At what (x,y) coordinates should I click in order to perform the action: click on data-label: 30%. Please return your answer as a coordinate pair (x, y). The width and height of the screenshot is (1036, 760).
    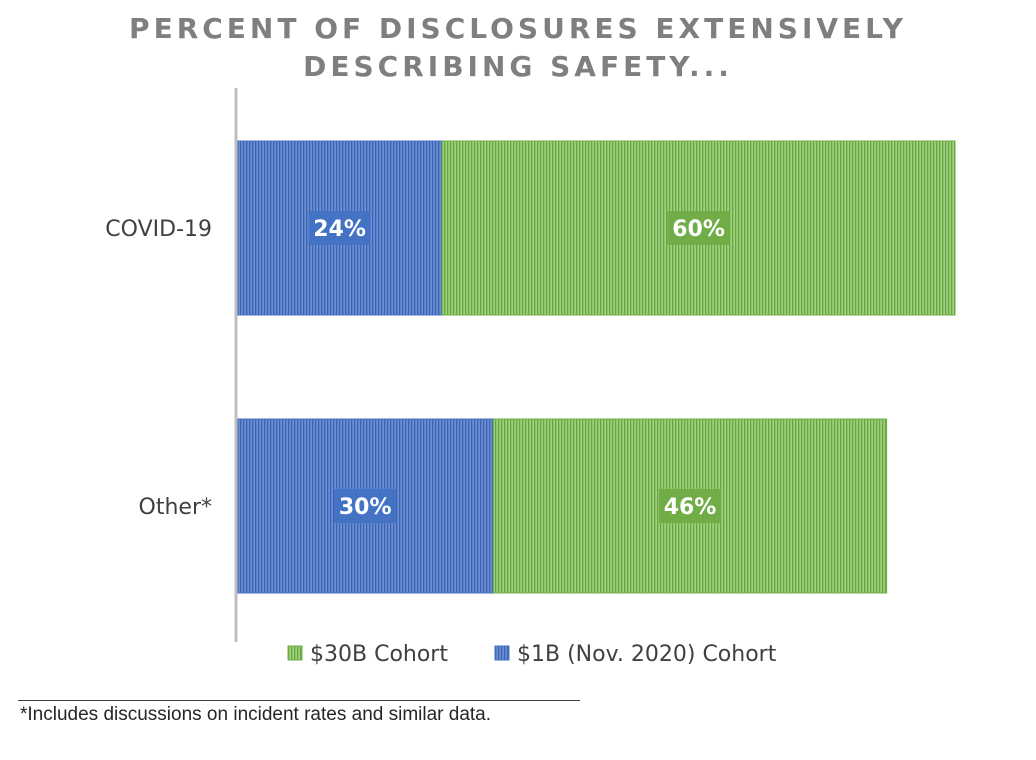
    Looking at the image, I should click on (365, 507).